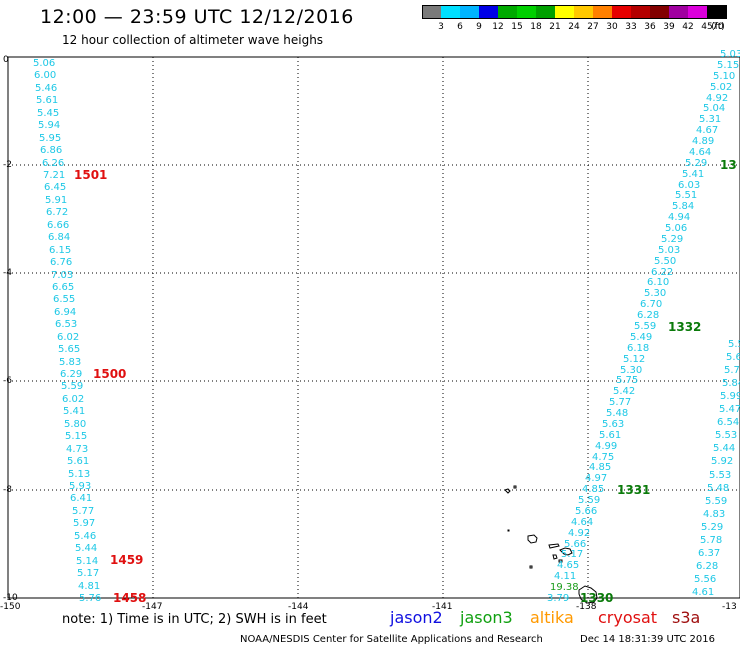 The image size is (740, 650). I want to click on legend-tick-label: 70, so click(718, 27).